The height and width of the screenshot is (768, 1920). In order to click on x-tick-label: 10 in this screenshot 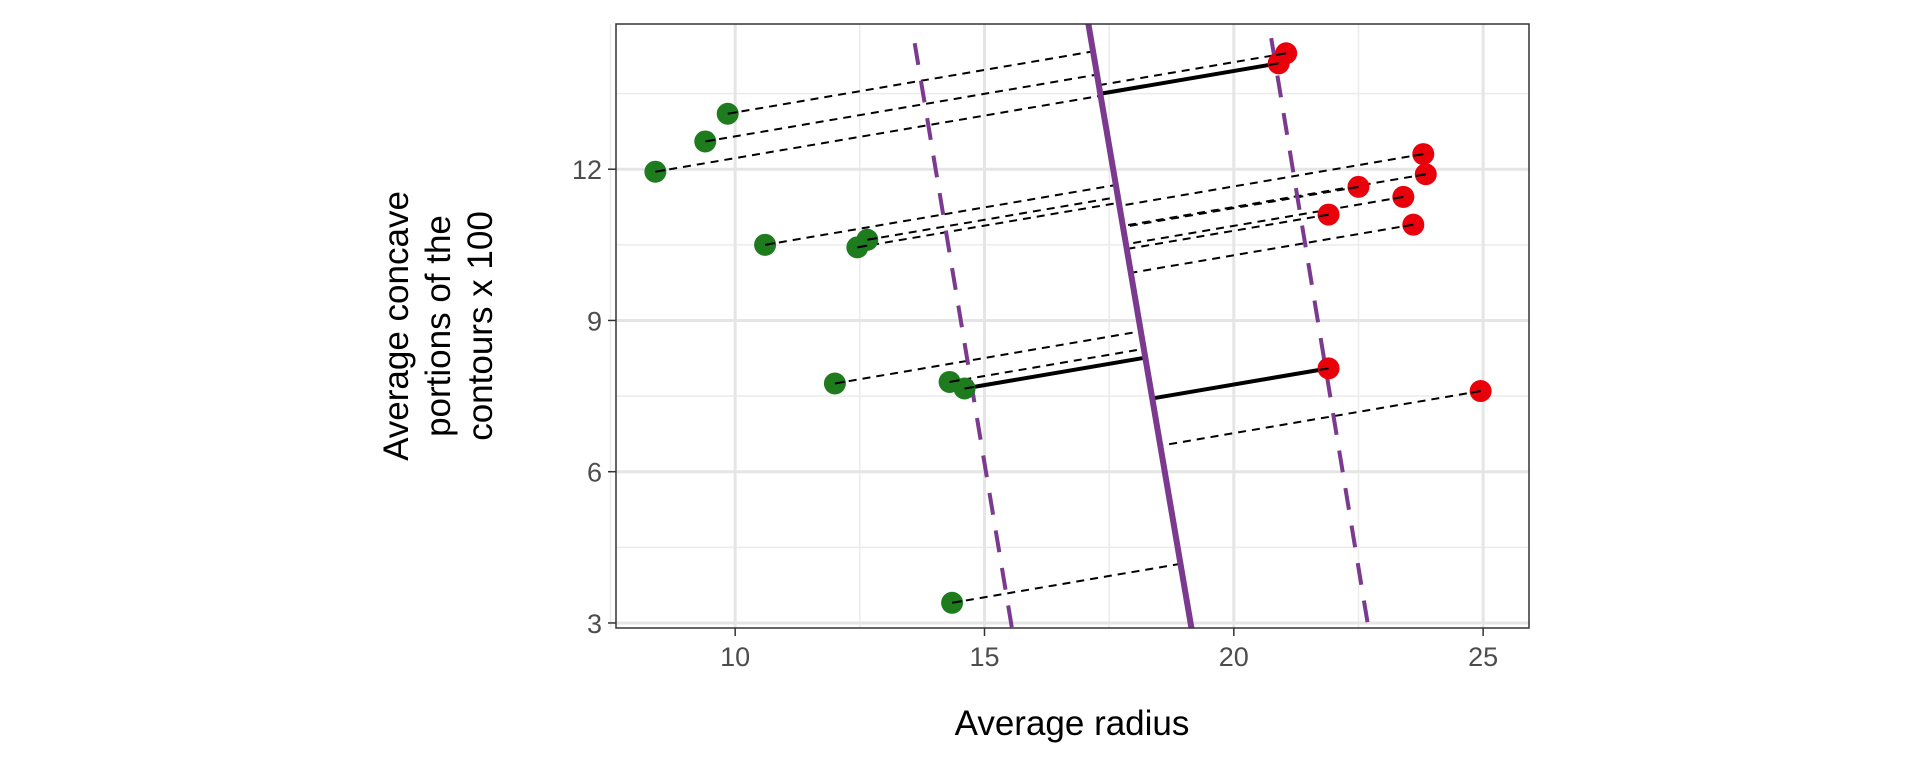, I will do `click(735, 657)`.